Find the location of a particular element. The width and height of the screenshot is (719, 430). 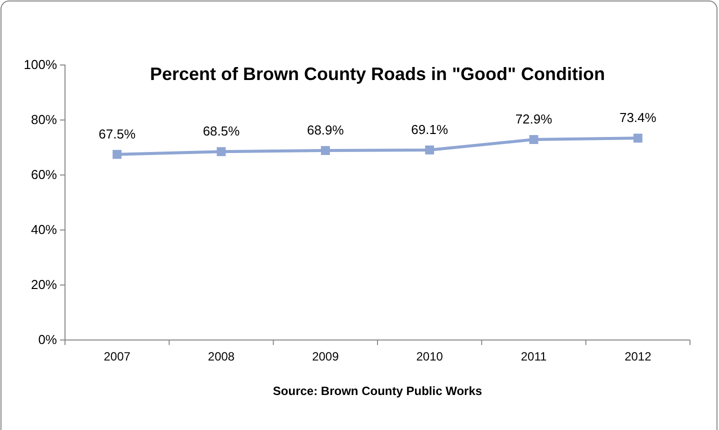

x-tick-label: 2007 is located at coordinates (117, 357).